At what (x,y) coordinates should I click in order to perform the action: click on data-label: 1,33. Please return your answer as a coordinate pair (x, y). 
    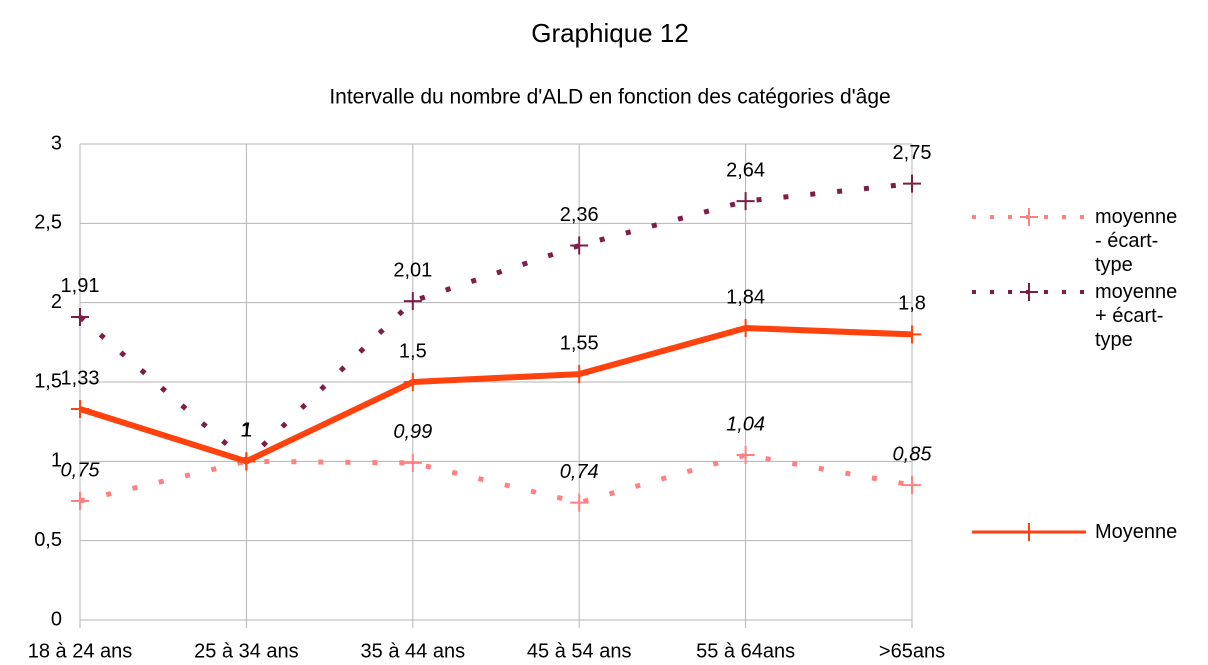
    Looking at the image, I should click on (80, 378).